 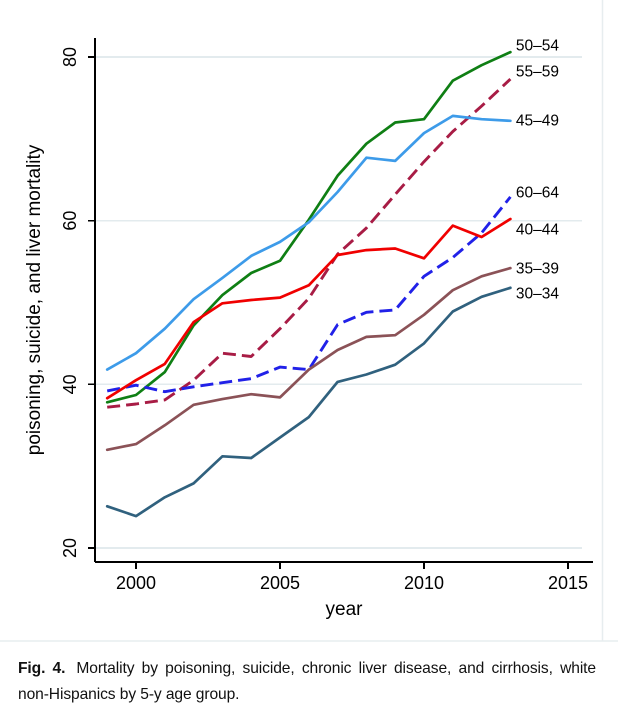 What do you see at coordinates (568, 583) in the screenshot?
I see `x-tick-label-2015: 2015` at bounding box center [568, 583].